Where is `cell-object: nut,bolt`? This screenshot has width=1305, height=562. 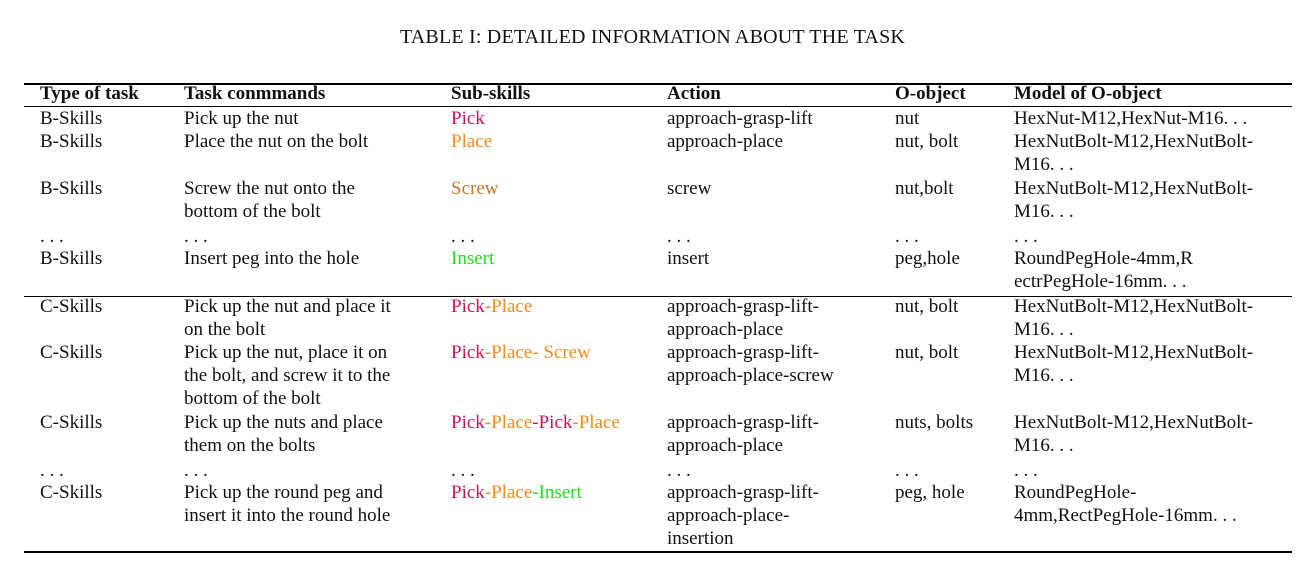 cell-object: nut,bolt is located at coordinates (924, 188).